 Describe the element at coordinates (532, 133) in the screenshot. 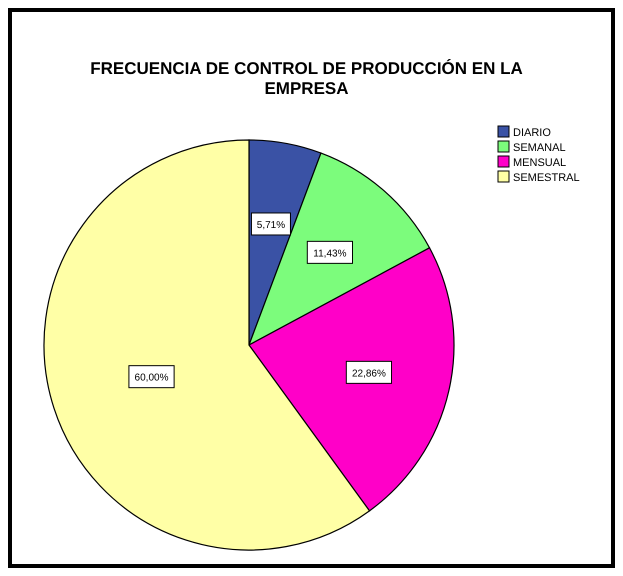

I see `legend-label: DIARIO` at that location.